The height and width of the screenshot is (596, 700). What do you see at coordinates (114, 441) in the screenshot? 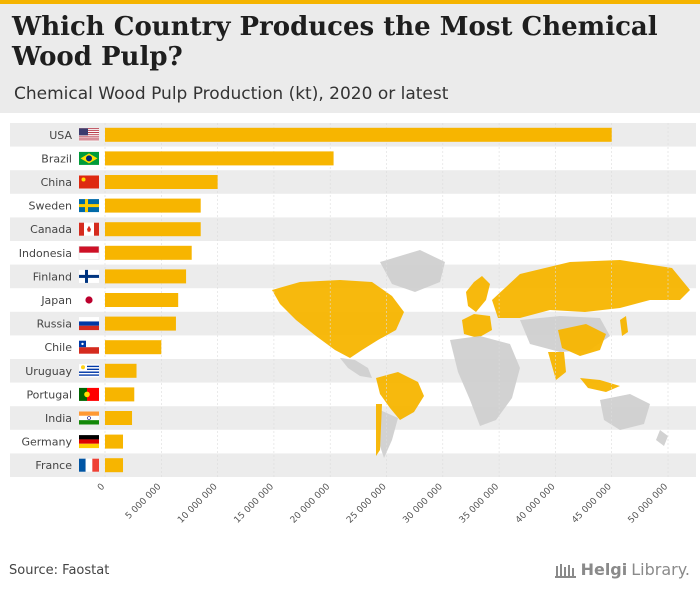
I see `bar-germany` at bounding box center [114, 441].